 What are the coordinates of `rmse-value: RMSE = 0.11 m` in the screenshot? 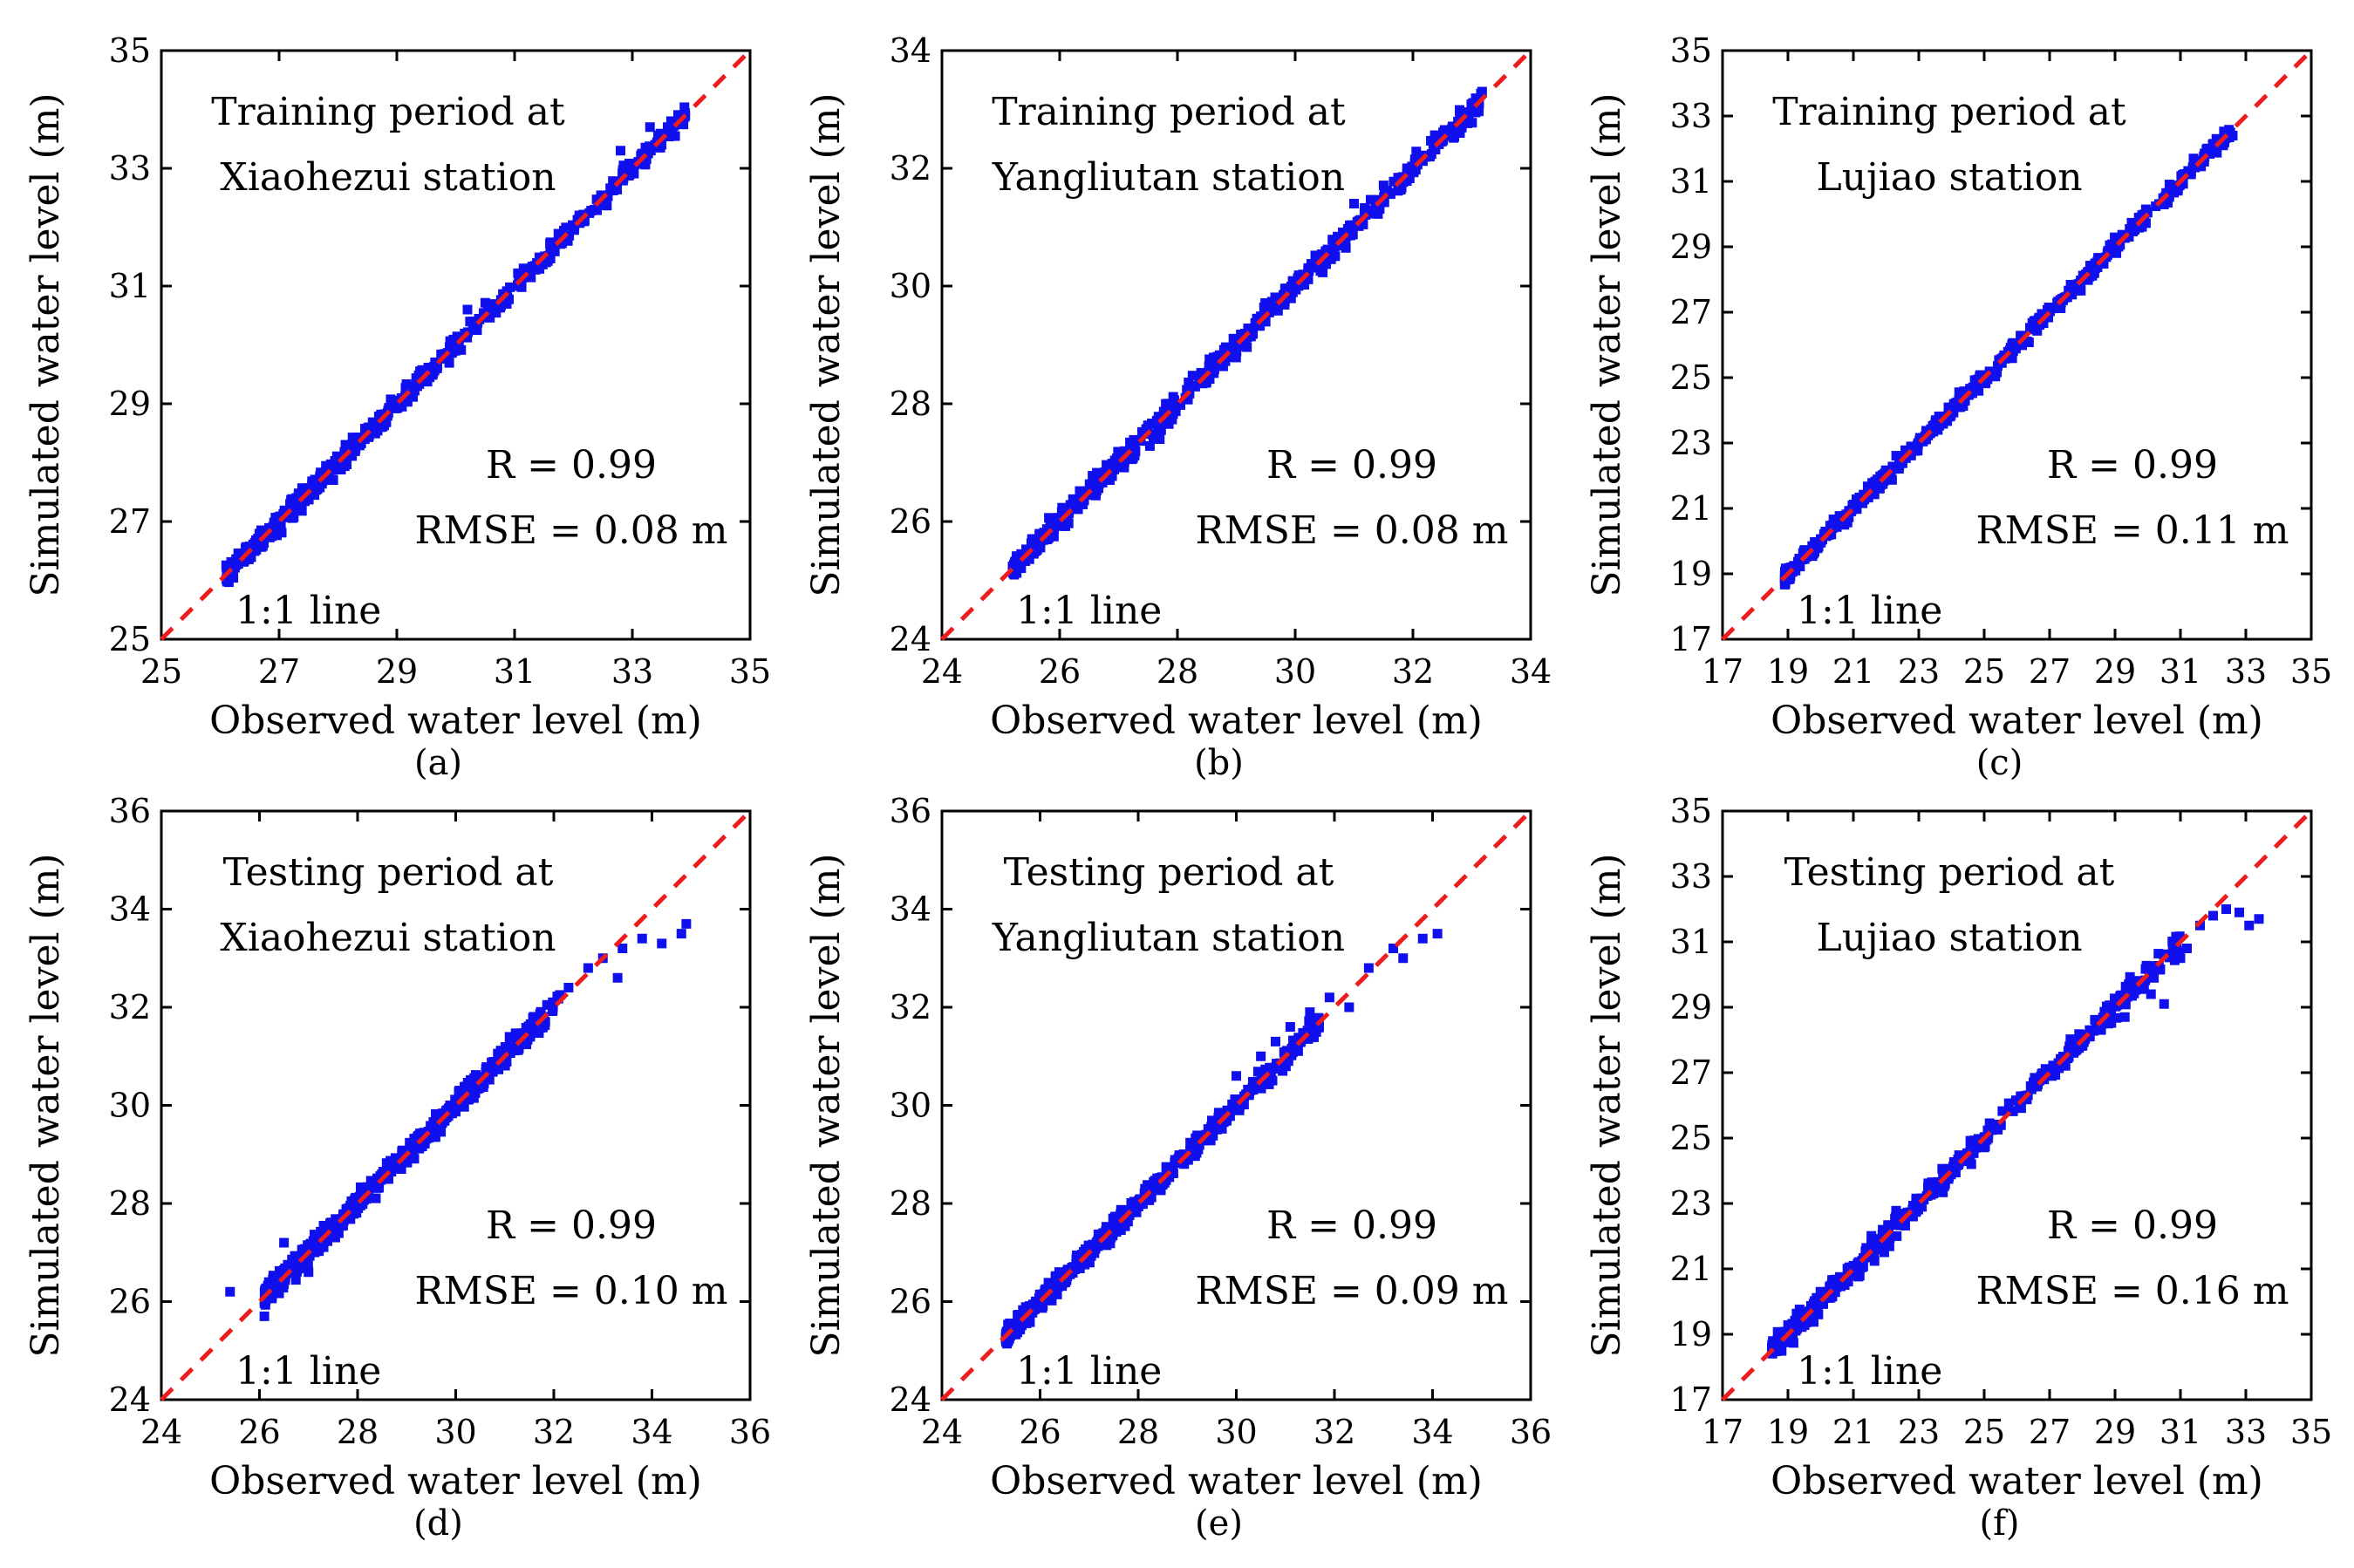 It's located at (2132, 530).